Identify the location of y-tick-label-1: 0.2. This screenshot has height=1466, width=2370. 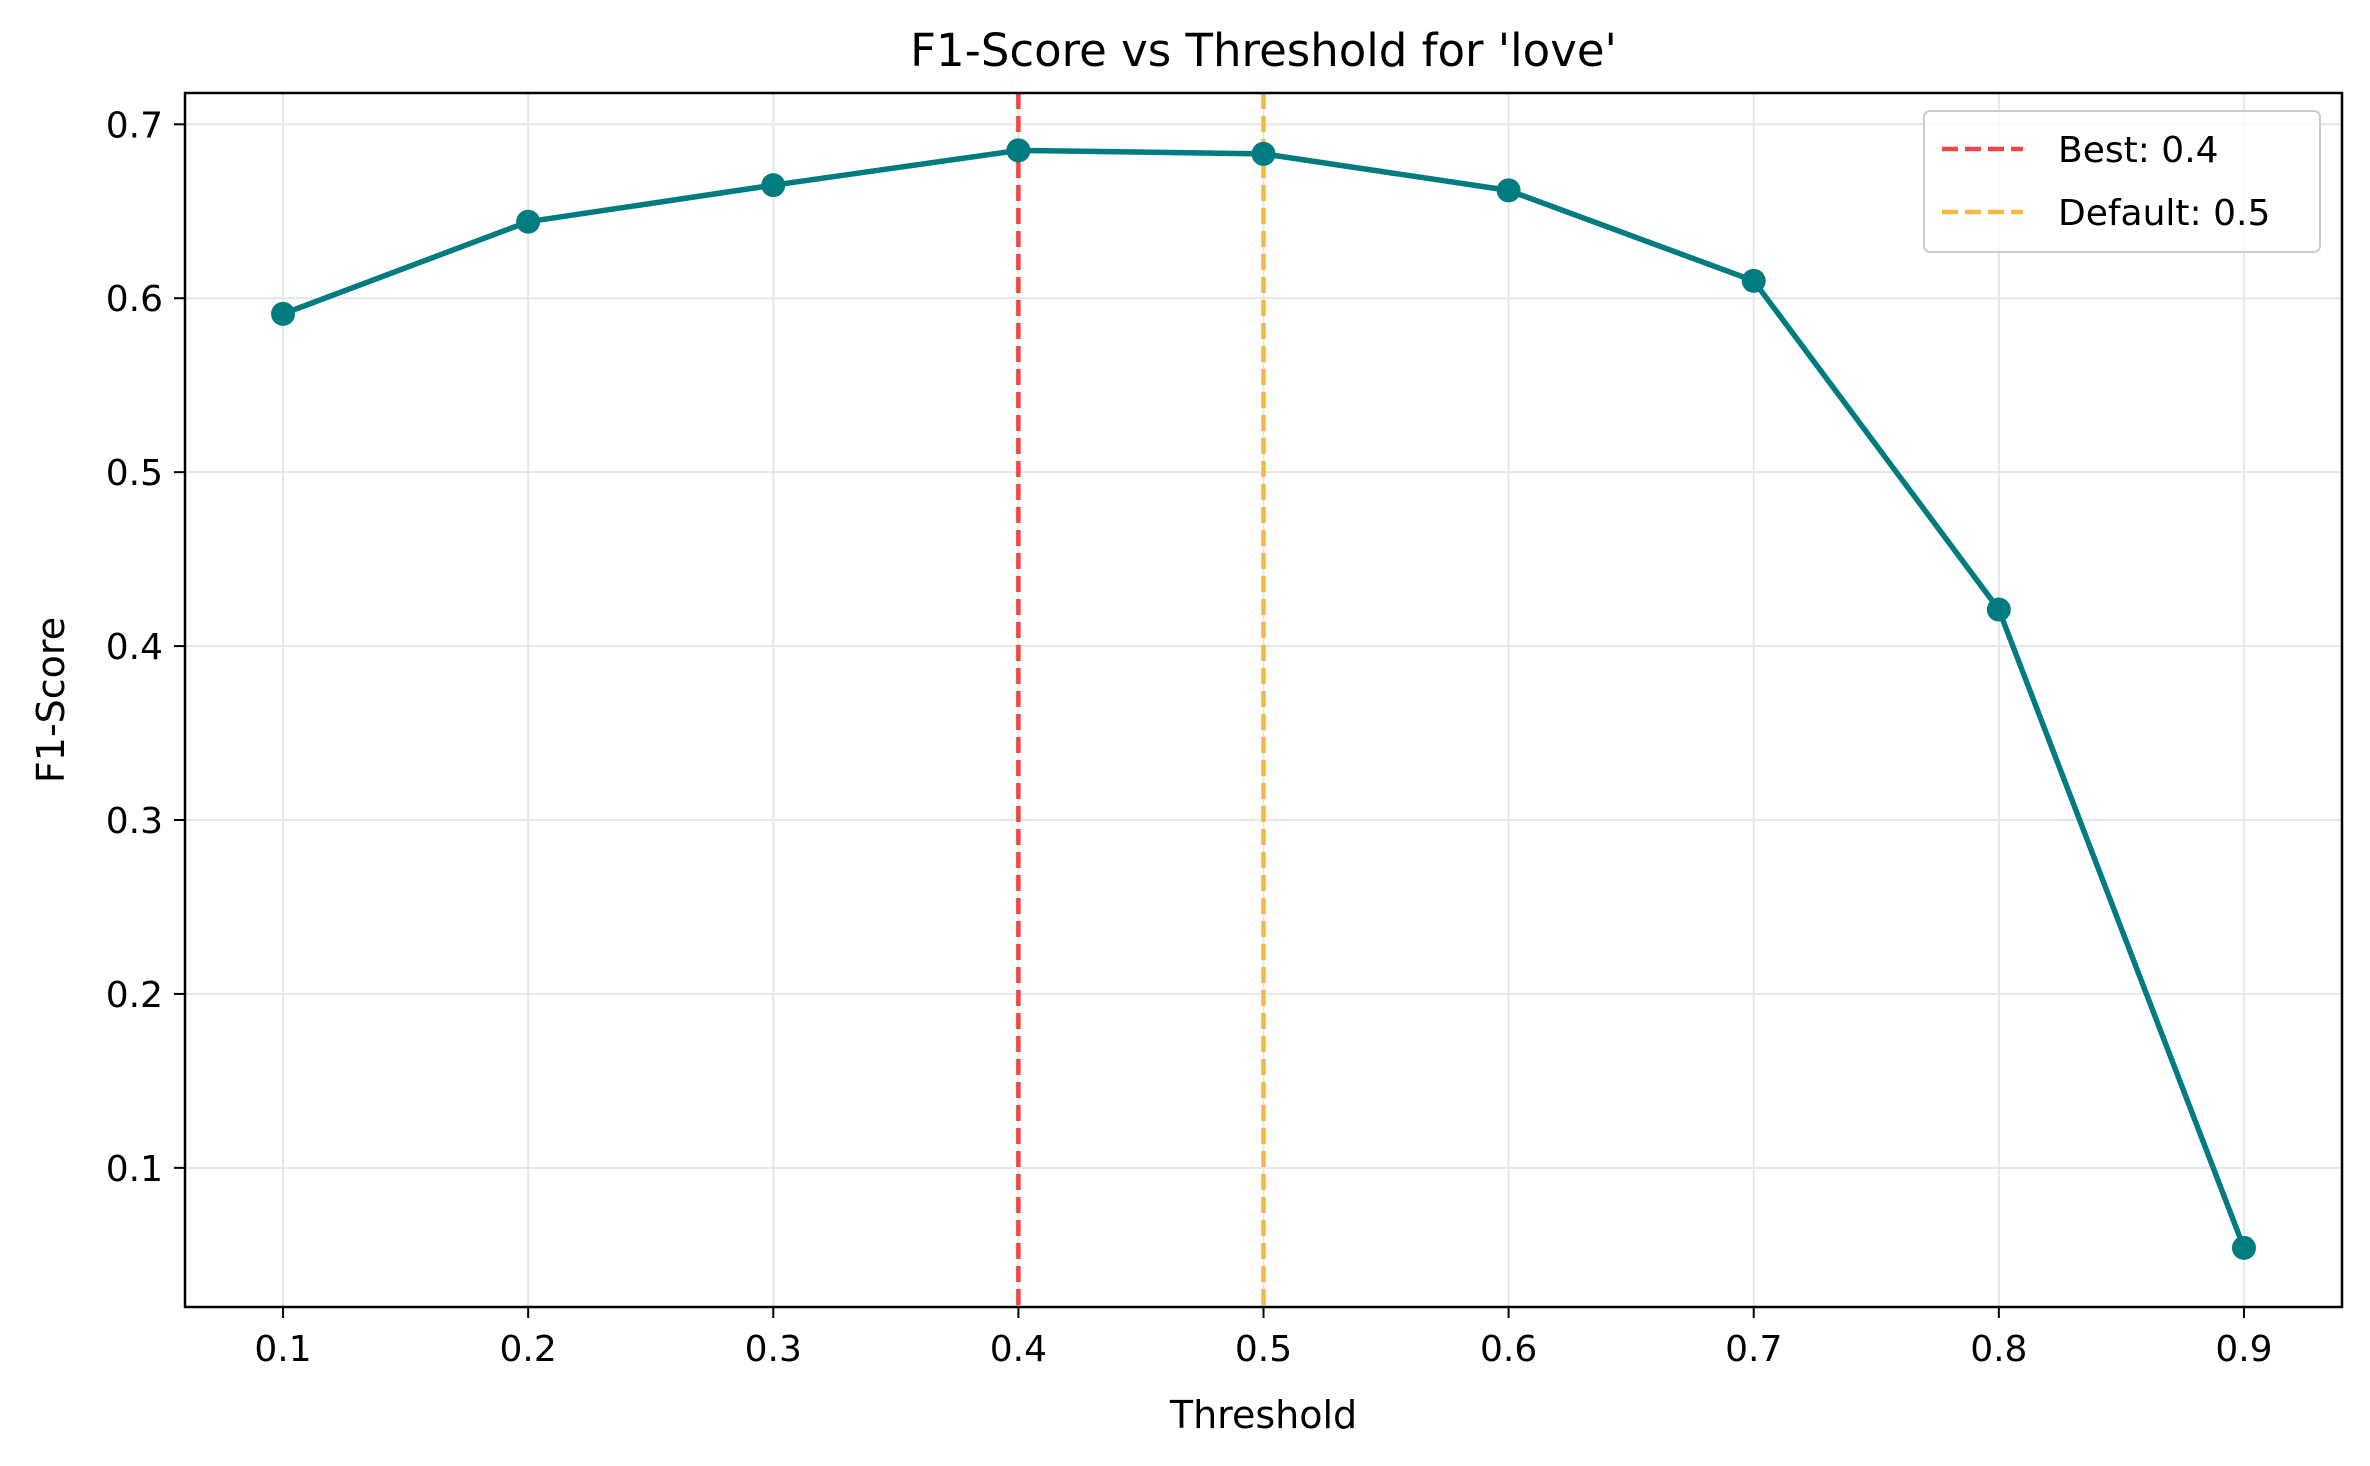
(134, 995).